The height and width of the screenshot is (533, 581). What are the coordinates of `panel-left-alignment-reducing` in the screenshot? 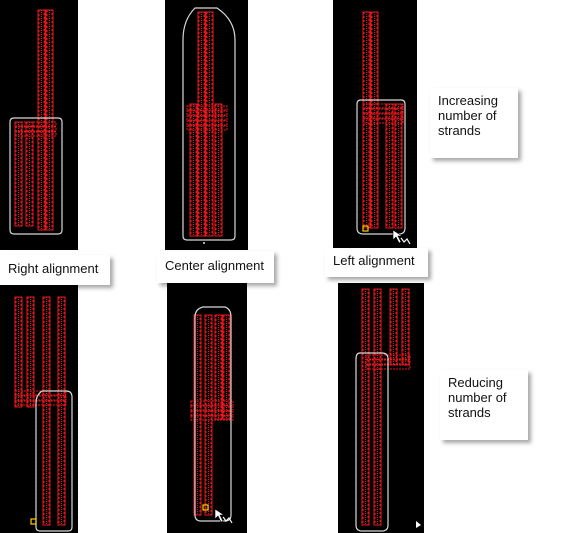 It's located at (381, 408).